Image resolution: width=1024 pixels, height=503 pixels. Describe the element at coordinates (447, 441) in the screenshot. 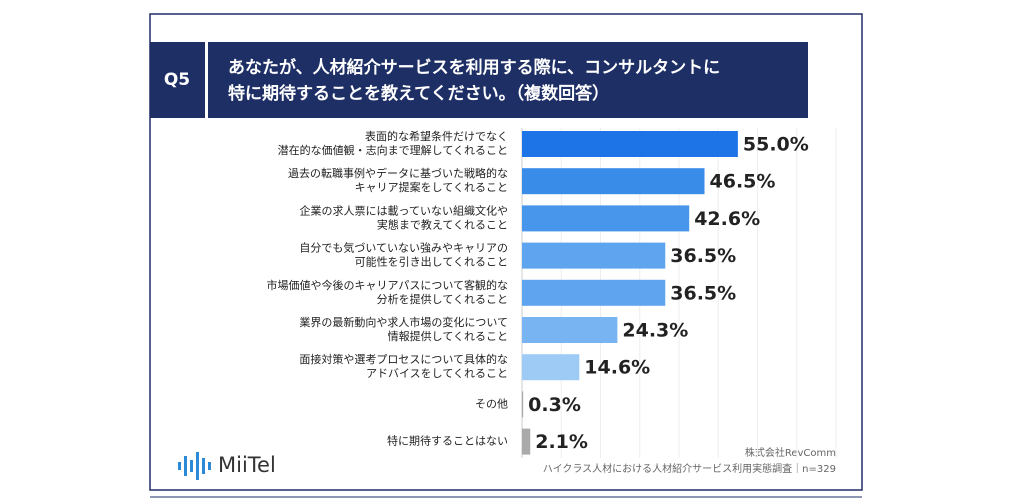

I see `category-label: 特に期待することはない` at that location.